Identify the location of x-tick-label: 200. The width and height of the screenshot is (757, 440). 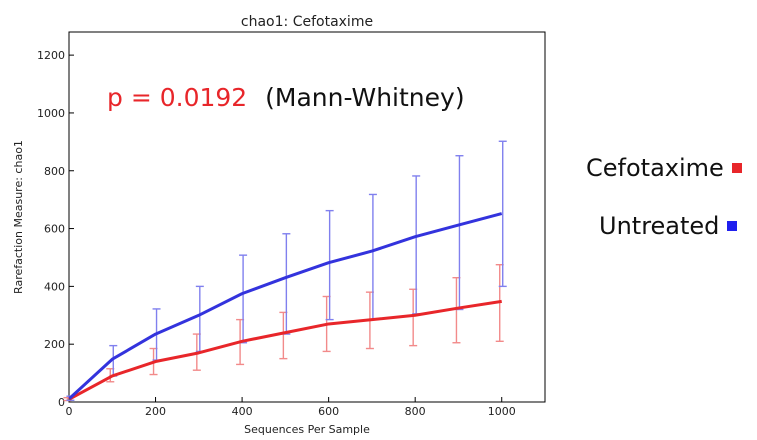
(155, 411).